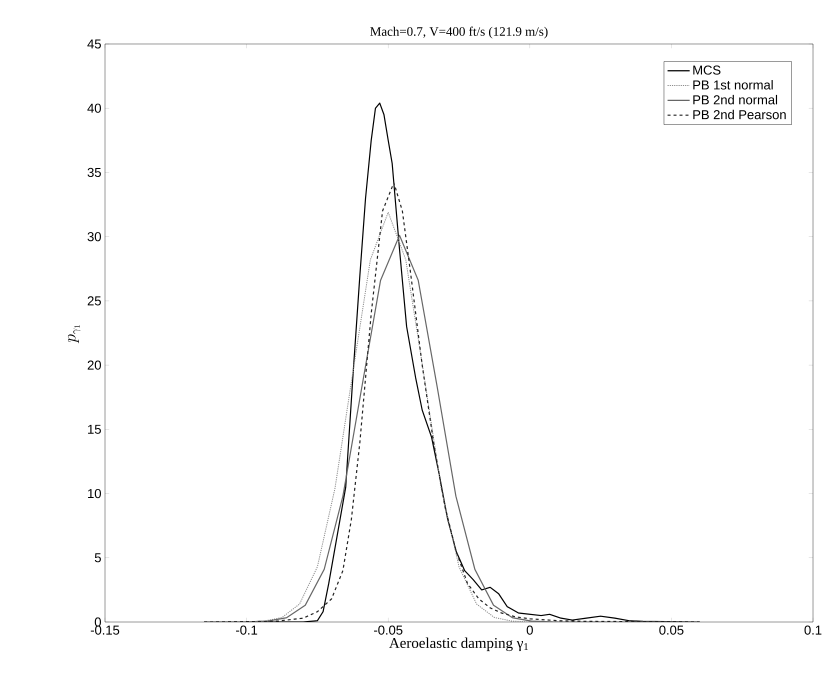  Describe the element at coordinates (105, 630) in the screenshot. I see `x-tick-label: -0.15` at that location.